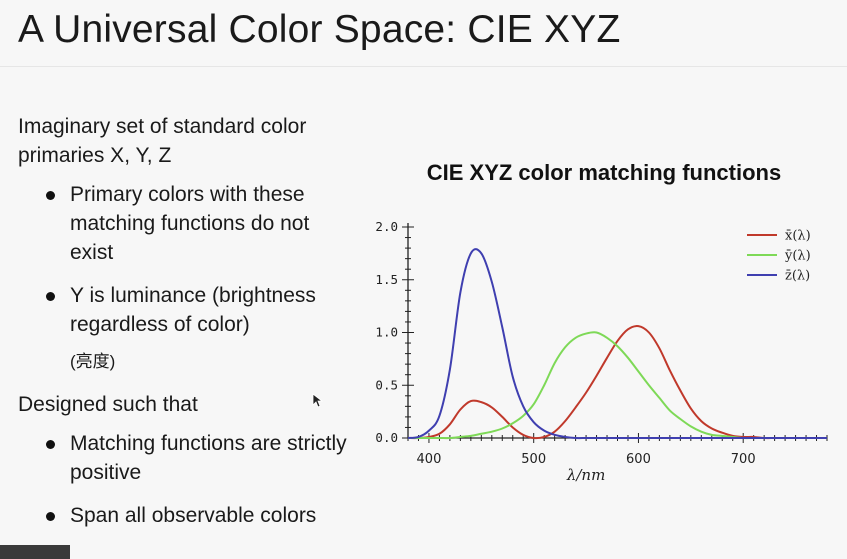  Describe the element at coordinates (208, 458) in the screenshot. I see `bullet-text: Matching functions are strictly positive` at that location.